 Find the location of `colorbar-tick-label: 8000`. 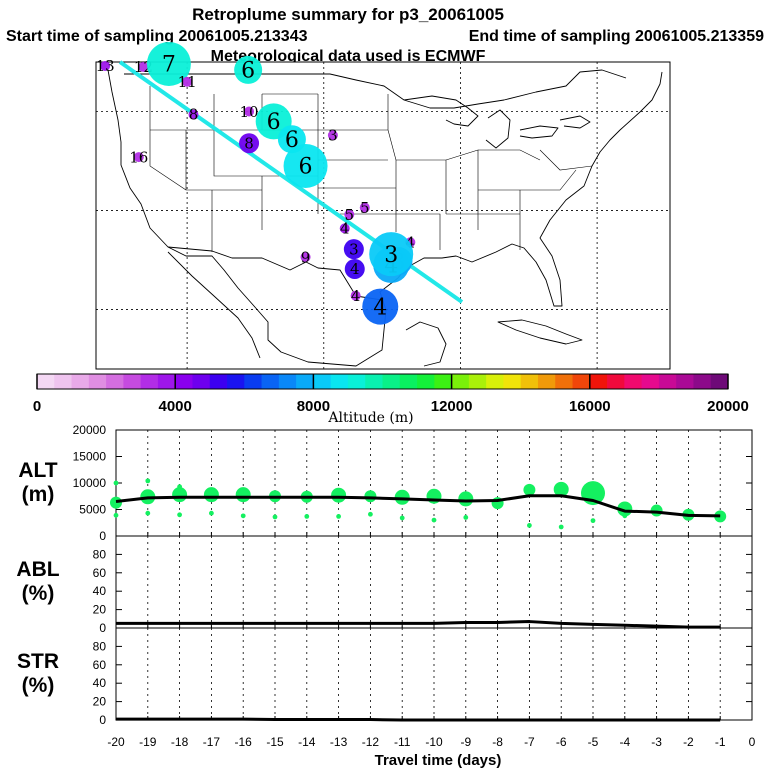

colorbar-tick-label: 8000 is located at coordinates (313, 406).